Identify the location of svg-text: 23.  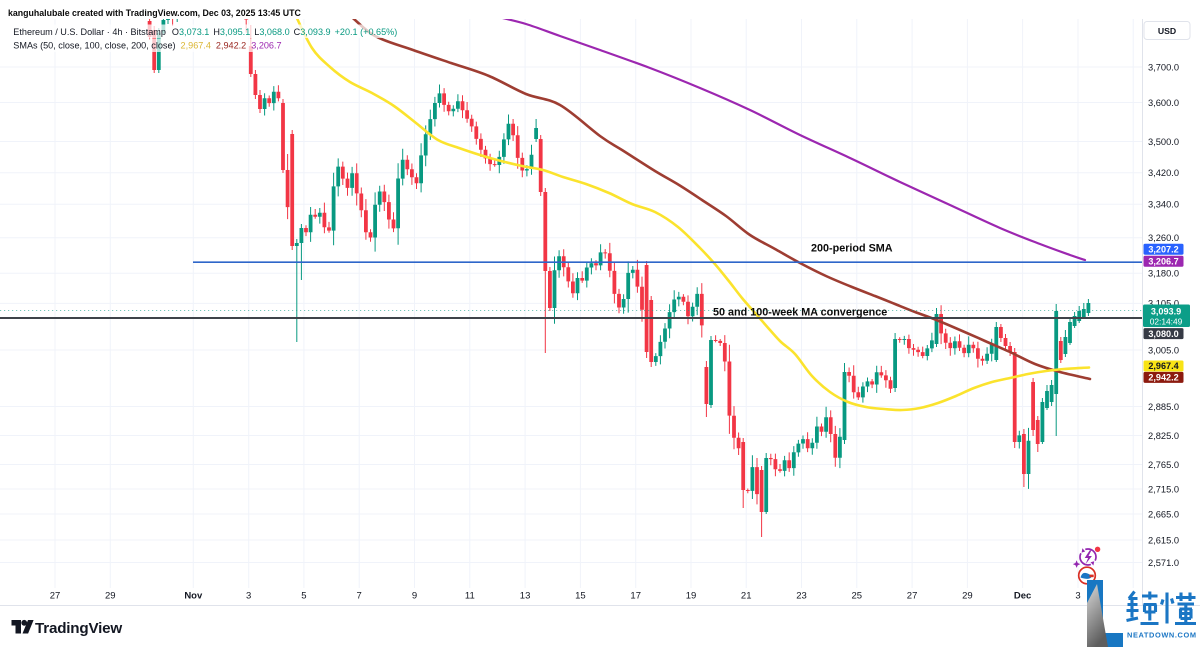
(801, 596).